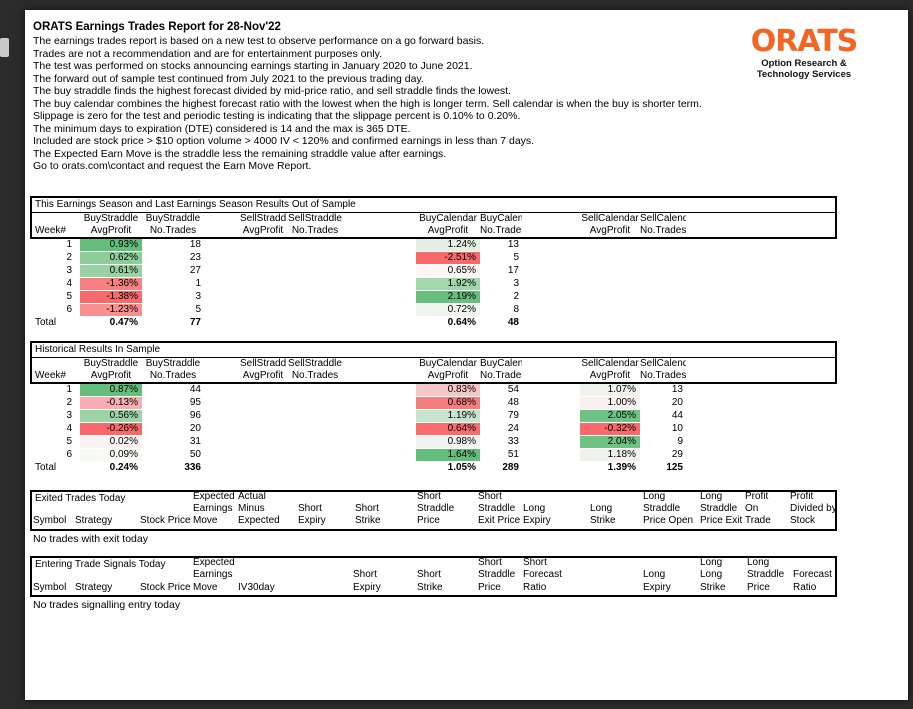 Image resolution: width=913 pixels, height=709 pixels. I want to click on column-header: Expected Earnings Move, so click(214, 509).